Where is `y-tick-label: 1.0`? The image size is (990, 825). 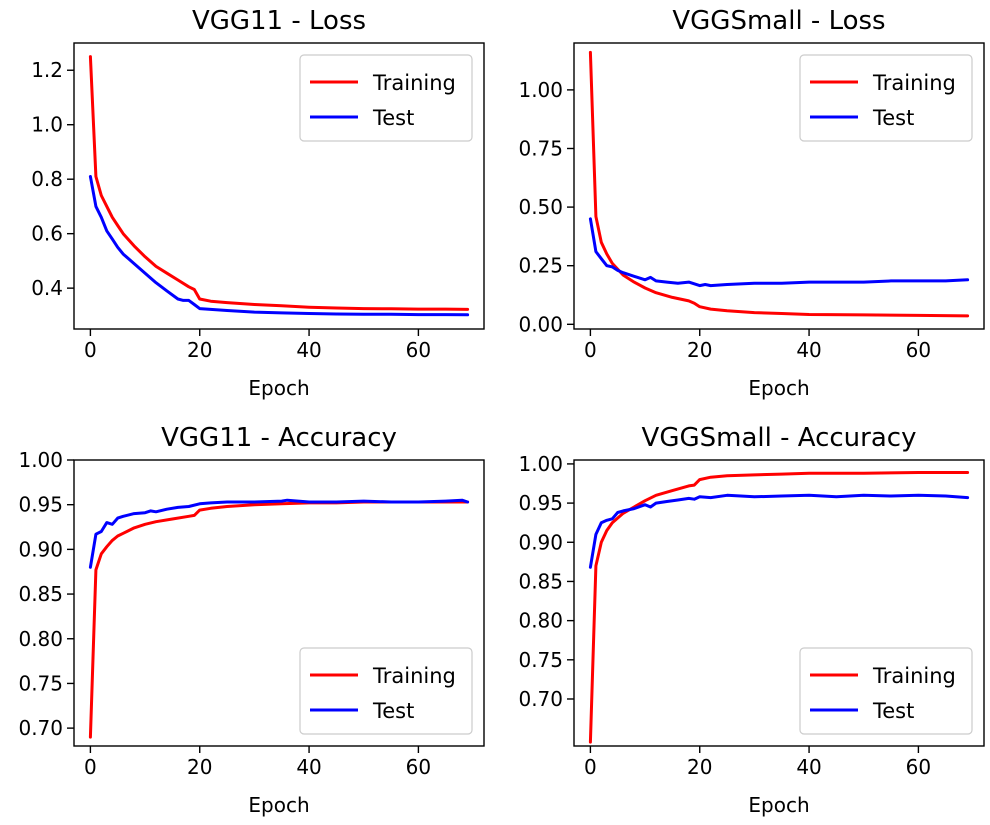 y-tick-label: 1.0 is located at coordinates (47, 125).